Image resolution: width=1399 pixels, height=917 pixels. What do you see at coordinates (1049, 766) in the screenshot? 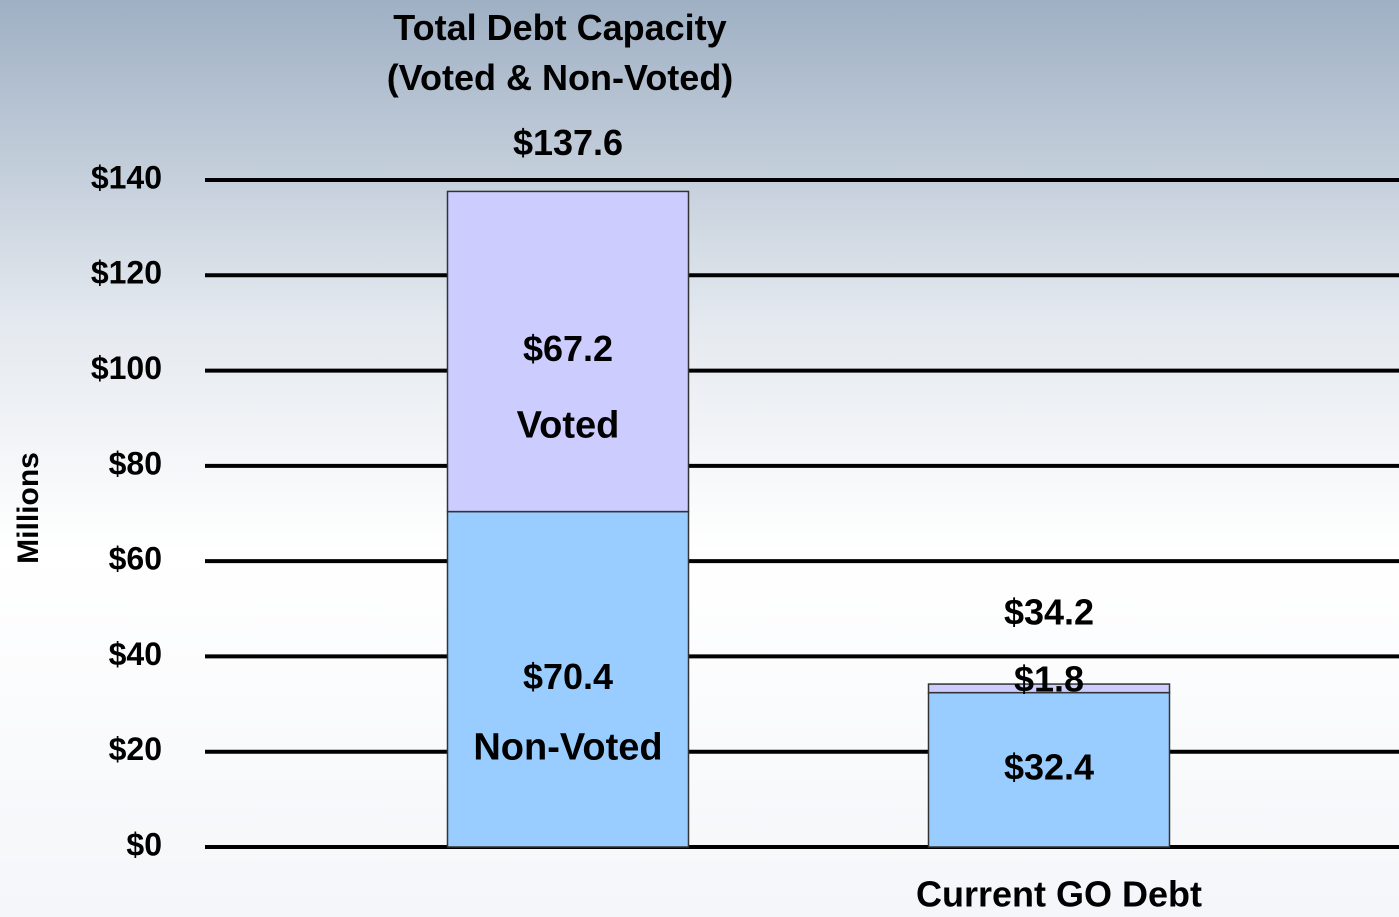
I see `data-label: $32.4` at bounding box center [1049, 766].